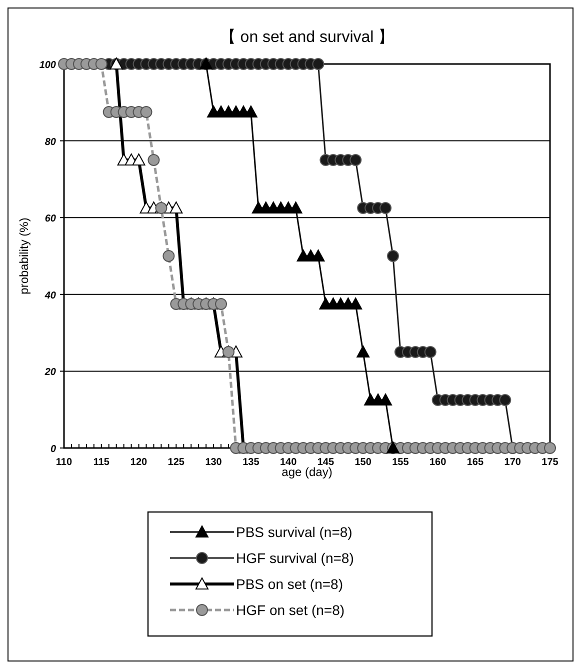  Describe the element at coordinates (289, 462) in the screenshot. I see `x-tick-label: 140` at that location.